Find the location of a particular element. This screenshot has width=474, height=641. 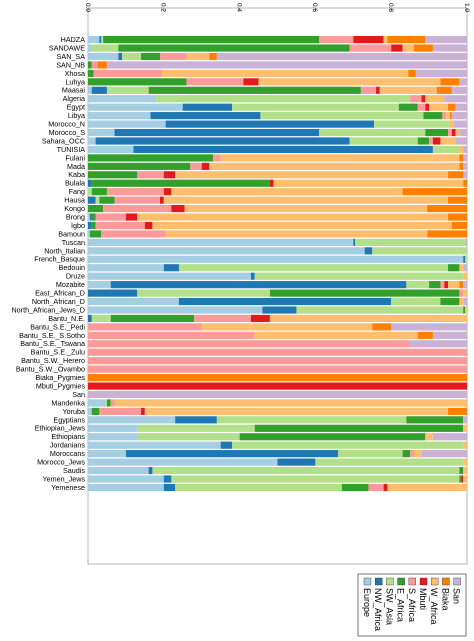

category-label: Brong is located at coordinates (75, 216).